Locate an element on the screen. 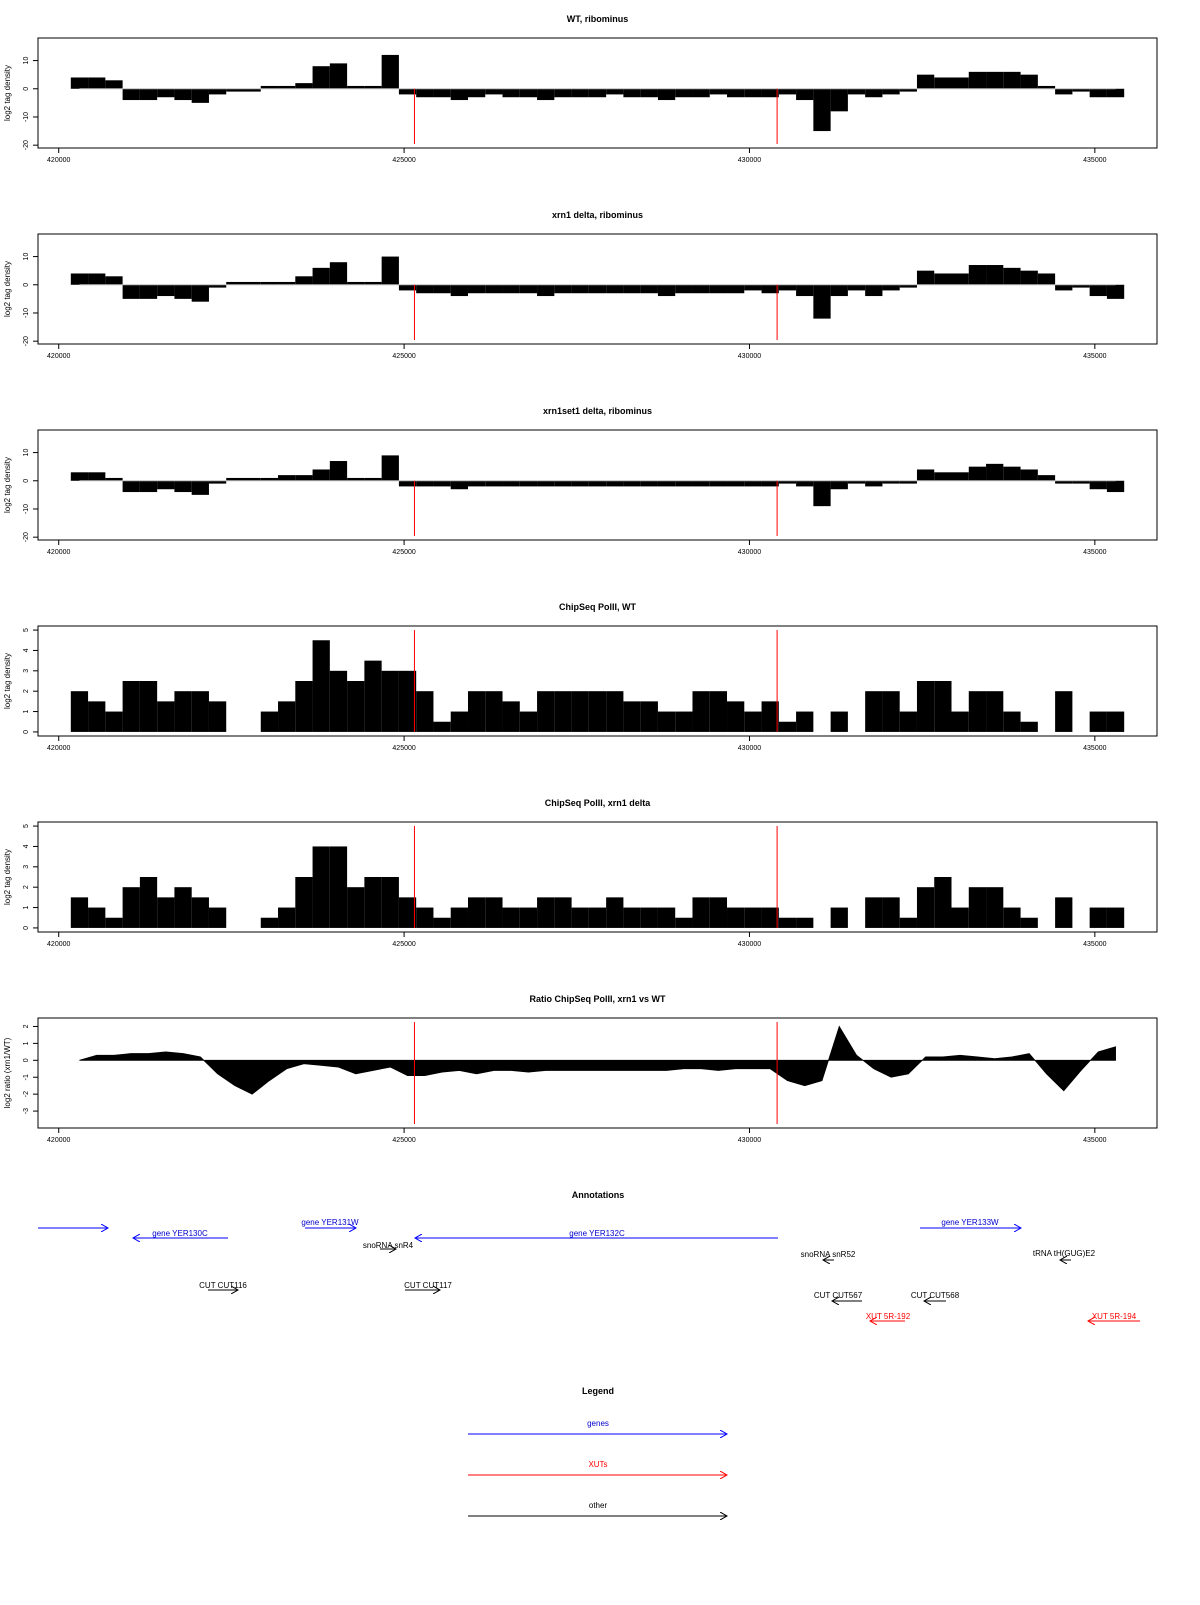 The height and width of the screenshot is (1605, 1200). y-axis-label: log2 tag density is located at coordinates (7, 877).